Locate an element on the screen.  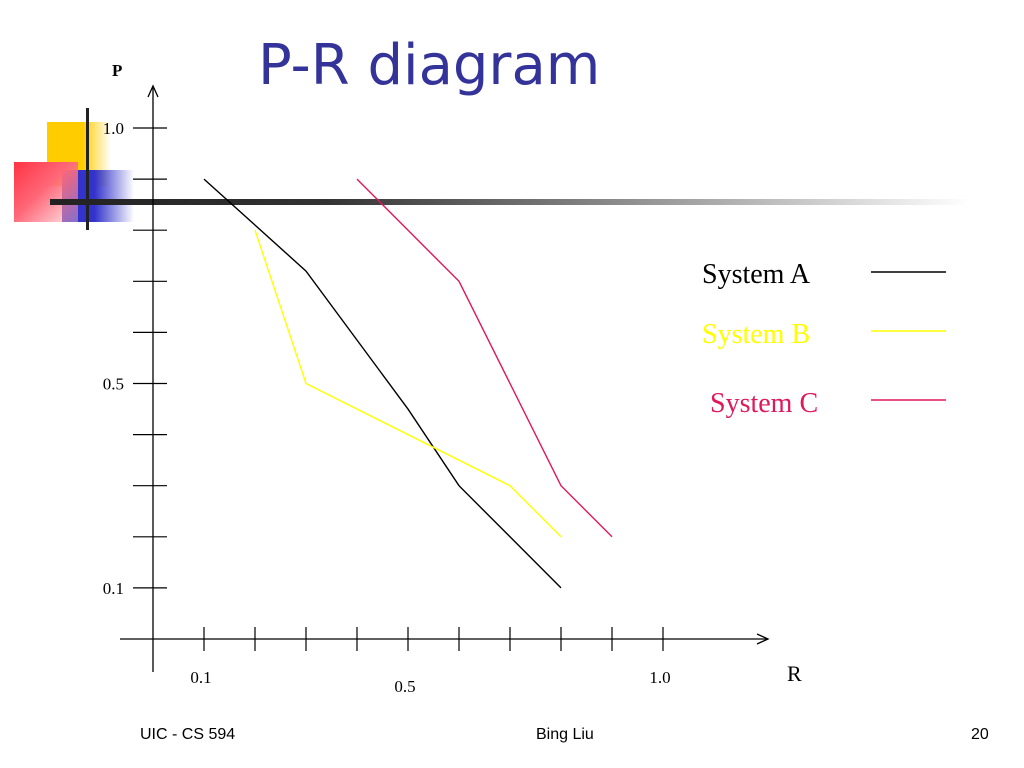
decor-red-square is located at coordinates (46, 192).